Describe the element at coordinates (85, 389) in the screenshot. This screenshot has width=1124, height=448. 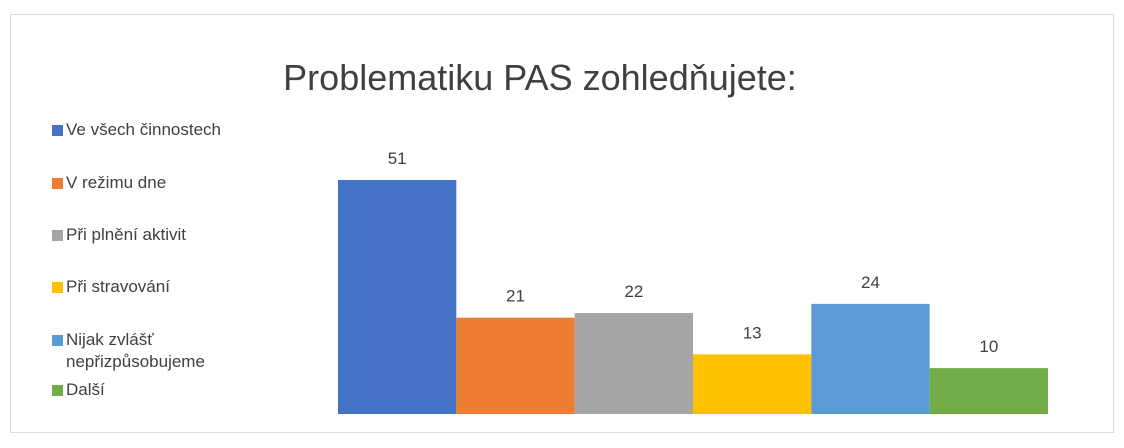
I see `legend-label: Další` at that location.